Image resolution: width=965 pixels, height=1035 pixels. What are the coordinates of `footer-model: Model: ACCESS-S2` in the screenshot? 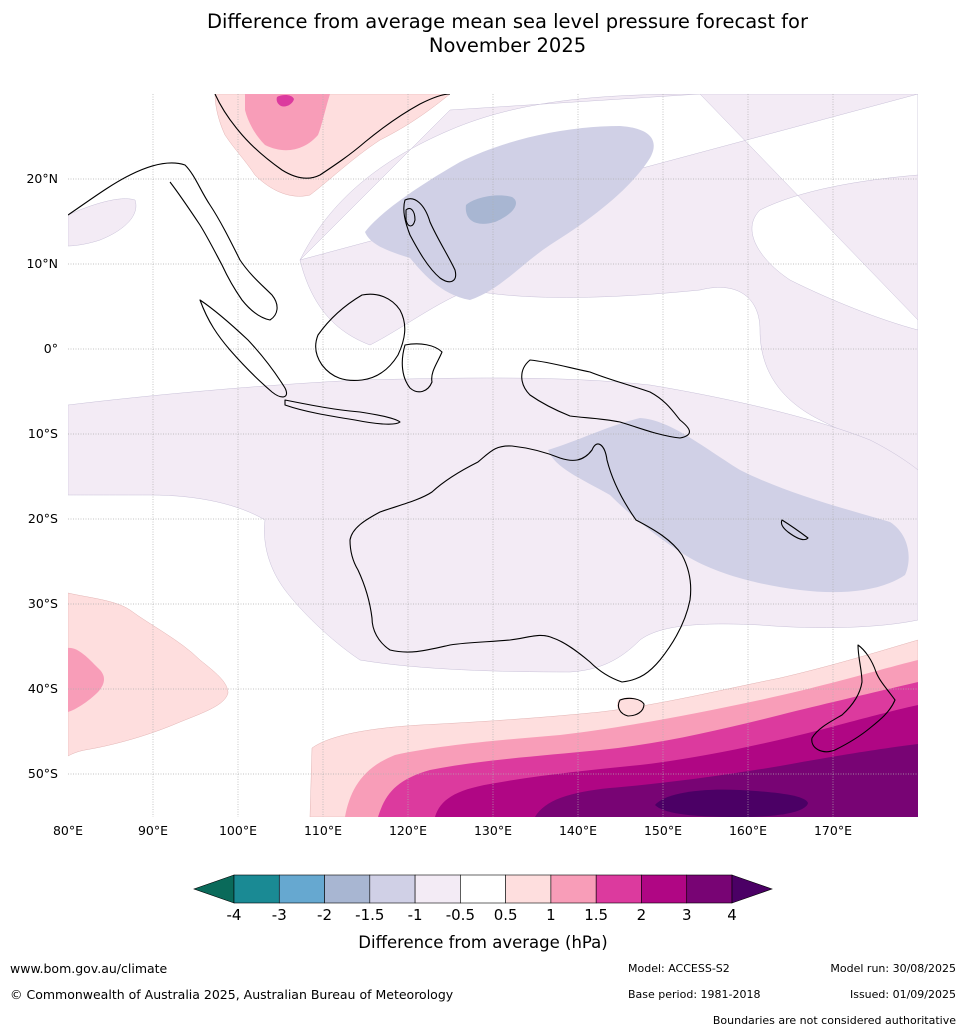 It's located at (679, 968).